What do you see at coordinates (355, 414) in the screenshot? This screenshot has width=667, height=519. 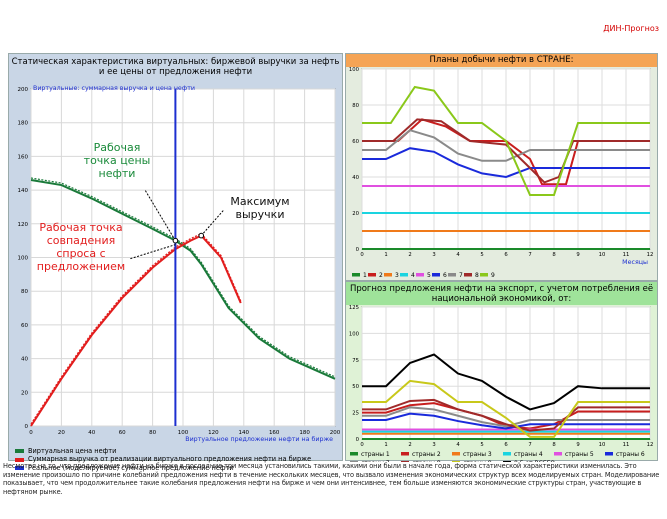 I see `y-tick-label: 25` at bounding box center [355, 414].